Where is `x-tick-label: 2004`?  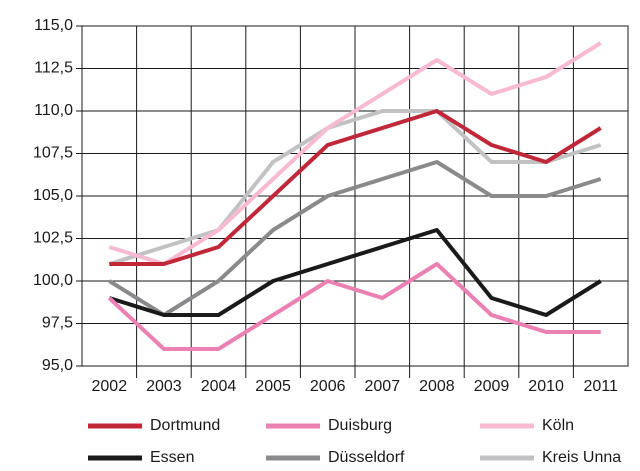
x-tick-label: 2004 is located at coordinates (219, 386).